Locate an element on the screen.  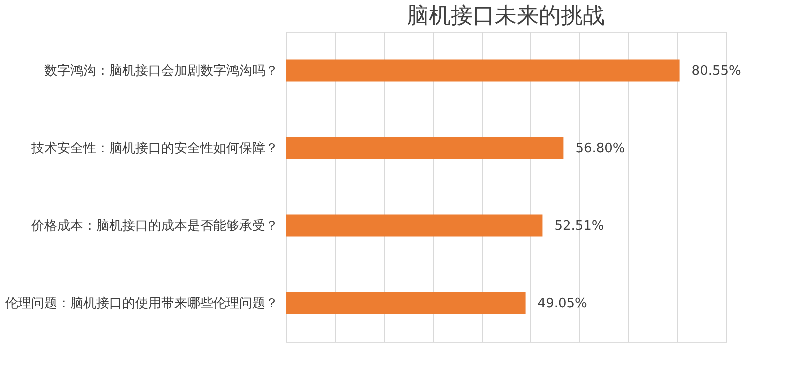
y-tick-label: 伦理问题：脑机接口的使用带来哪些伦理问题？ is located at coordinates (142, 304).